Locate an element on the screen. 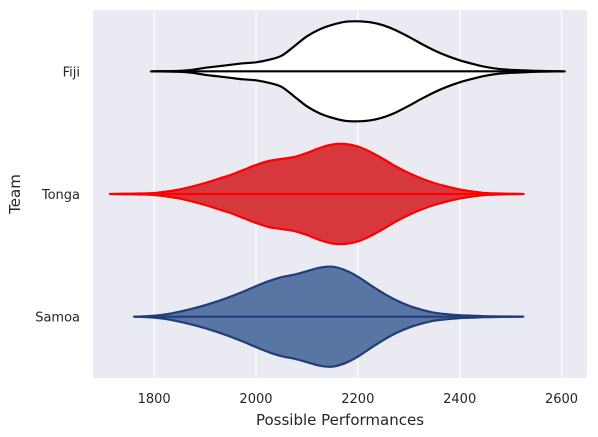  x-tick-label: 1800 is located at coordinates (154, 399).